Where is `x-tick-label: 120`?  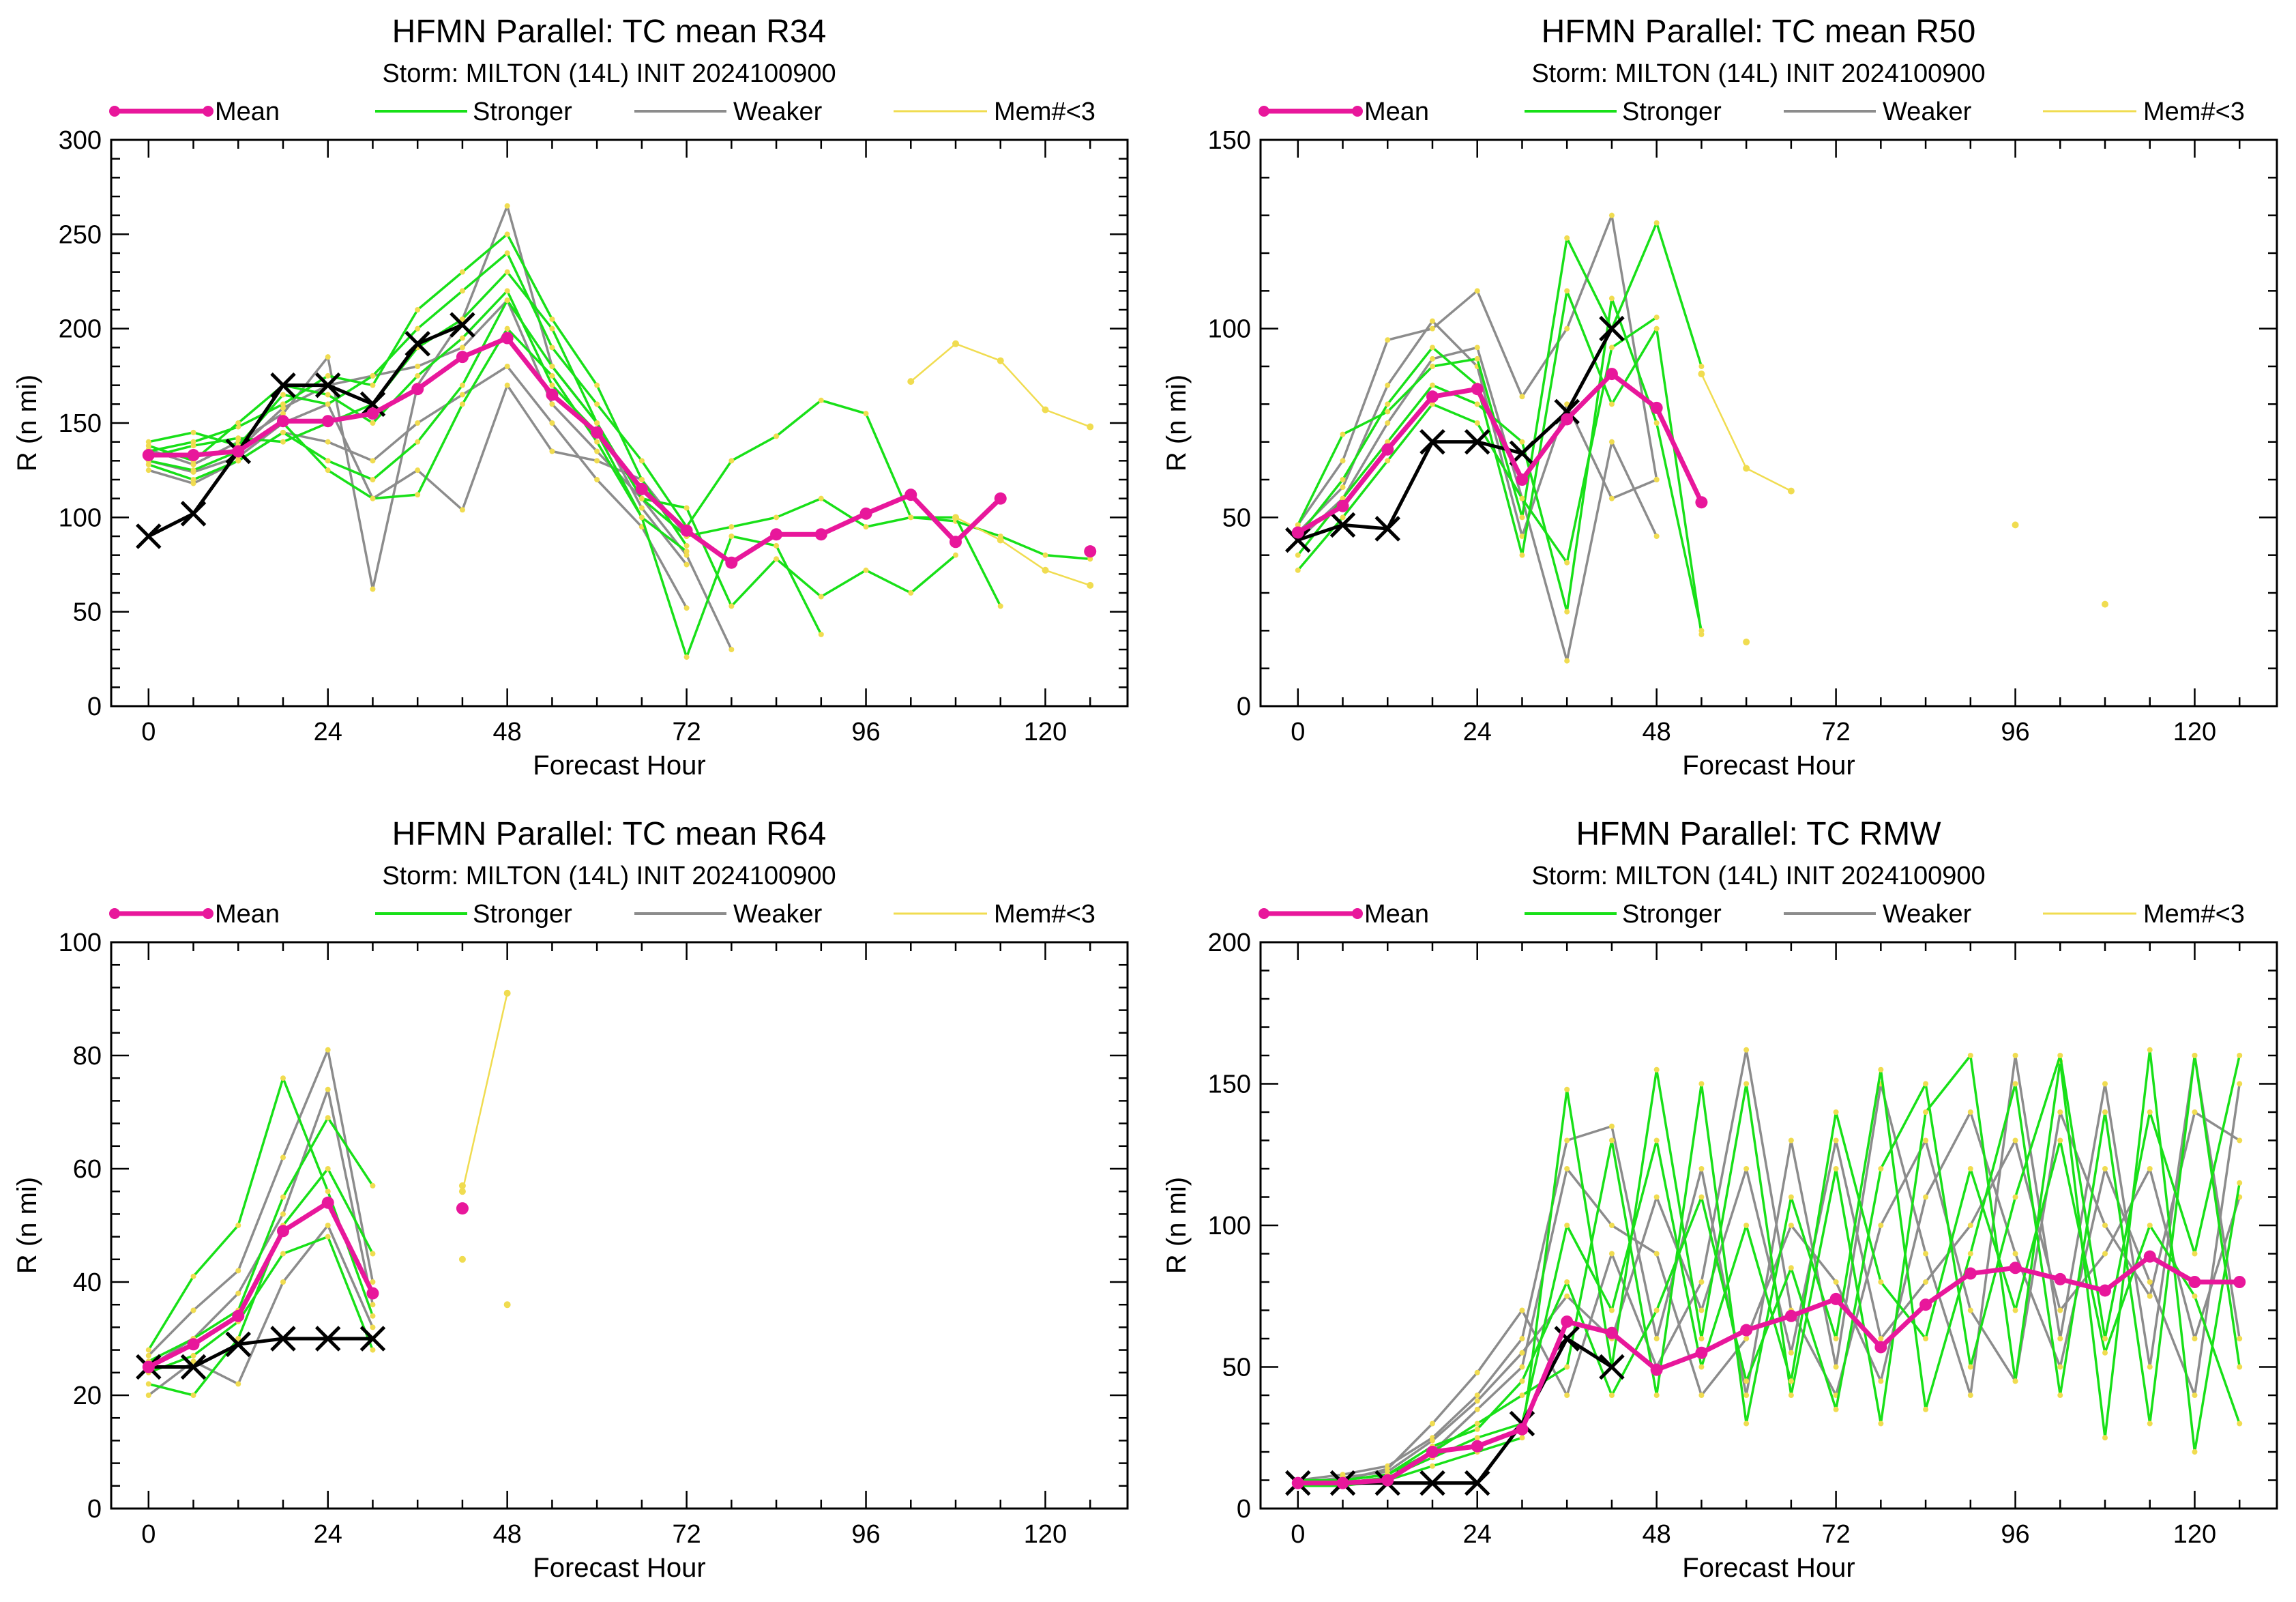 x-tick-label: 120 is located at coordinates (1045, 732).